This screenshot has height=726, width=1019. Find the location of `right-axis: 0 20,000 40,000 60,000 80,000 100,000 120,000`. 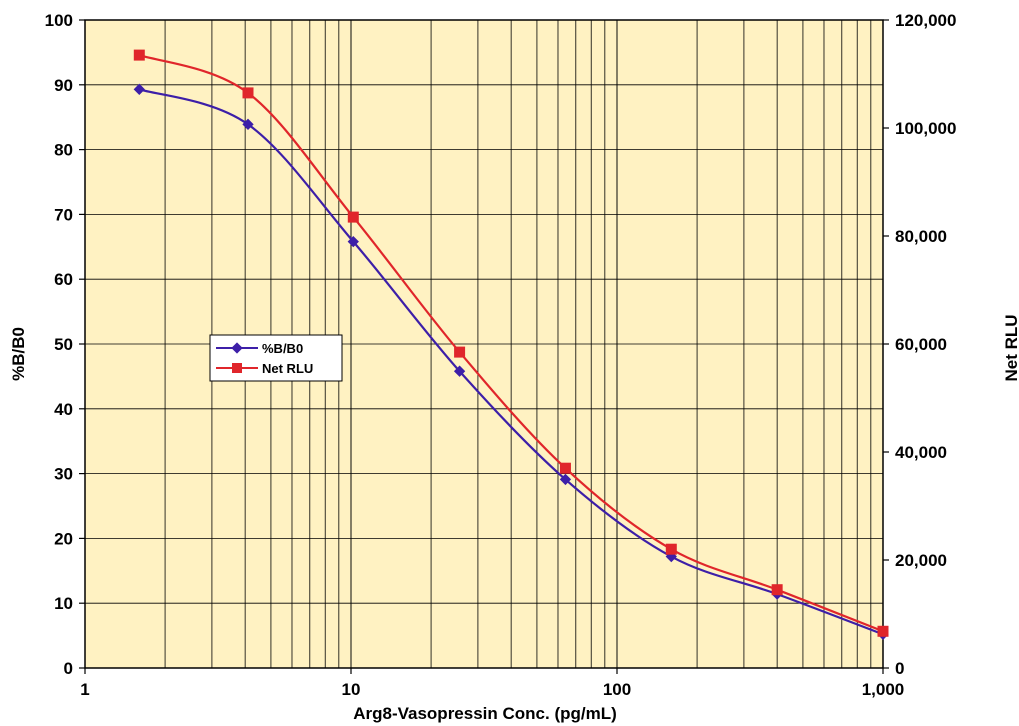

right-axis: 0 20,000 40,000 60,000 80,000 100,000 120,000 is located at coordinates (919, 344).